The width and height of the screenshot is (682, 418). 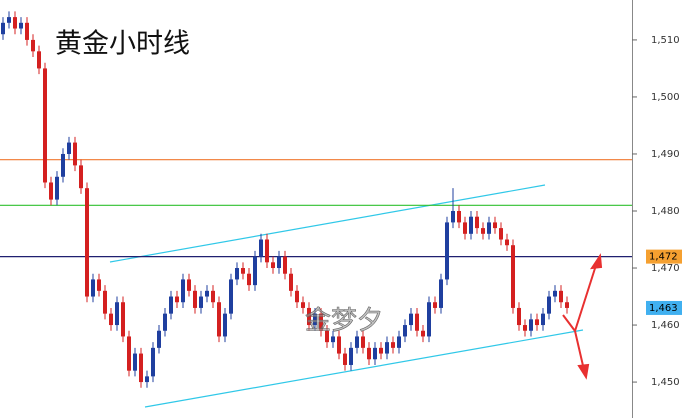 What do you see at coordinates (344, 321) in the screenshot?
I see `watermark: 金梦夕` at bounding box center [344, 321].